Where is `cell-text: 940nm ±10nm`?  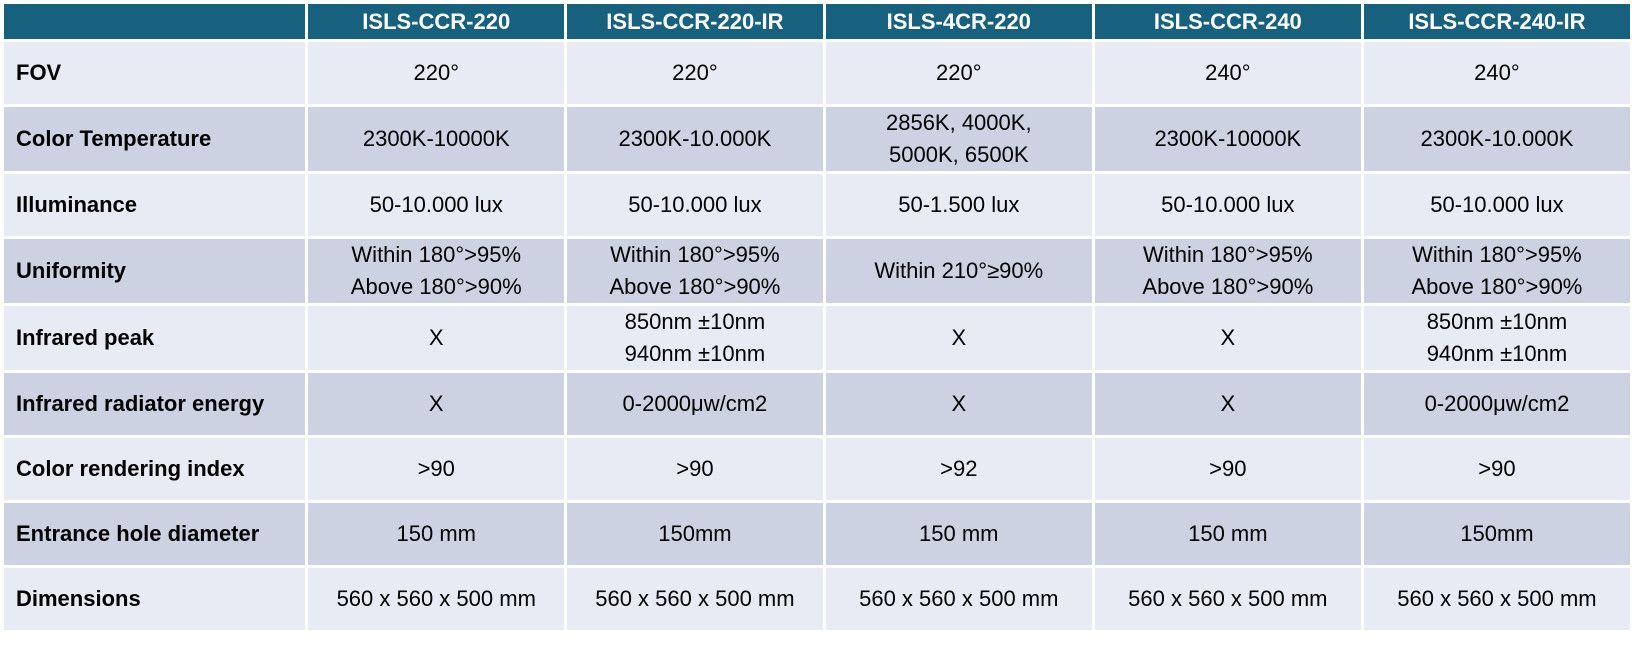
cell-text: 940nm ±10nm is located at coordinates (695, 353).